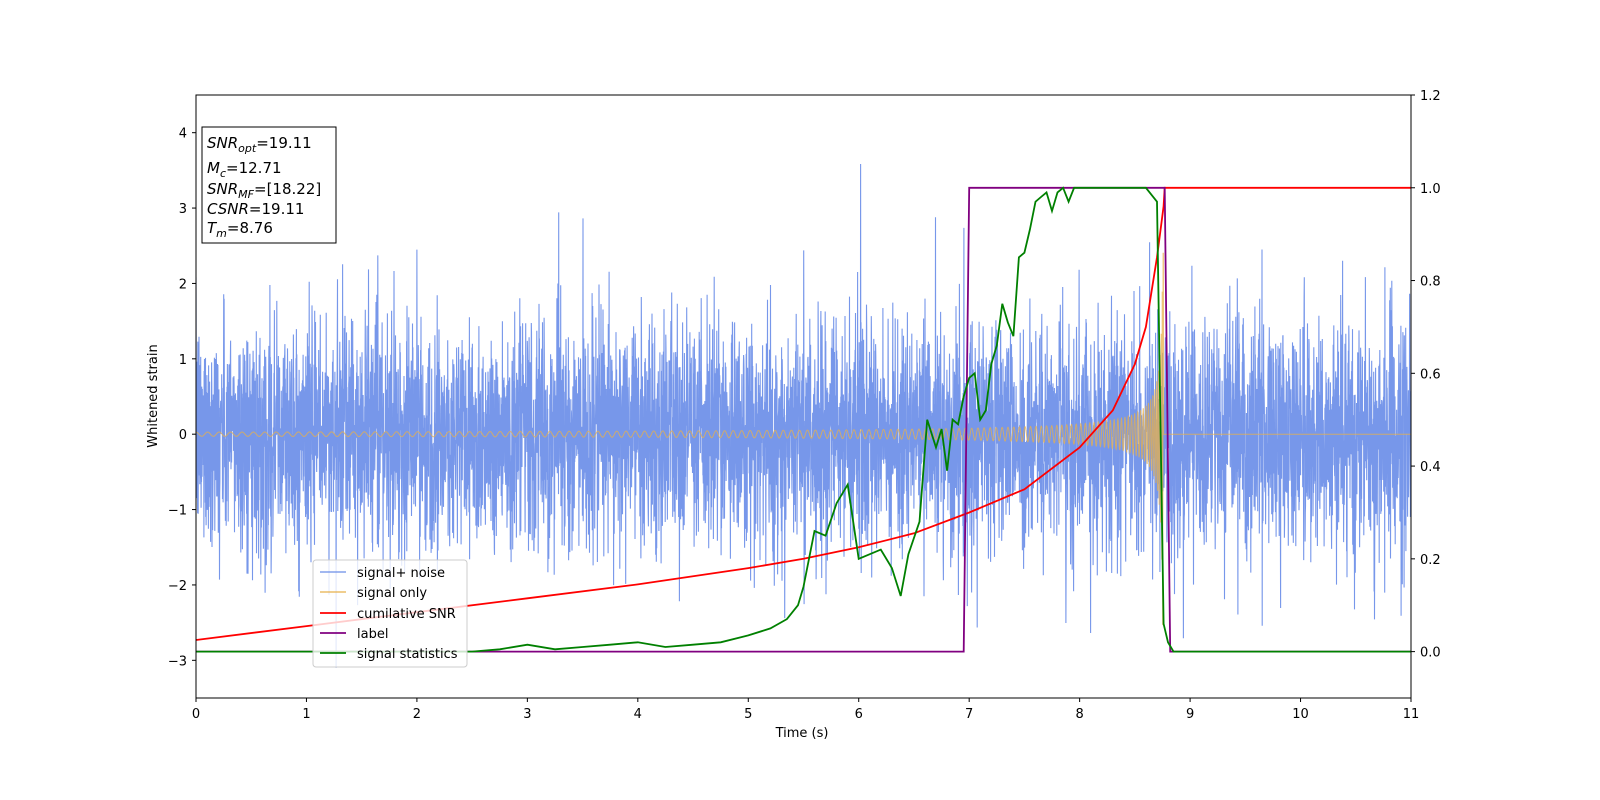 The height and width of the screenshot is (800, 1600). Describe the element at coordinates (177, 511) in the screenshot. I see `y-left-tick-label: −1` at that location.